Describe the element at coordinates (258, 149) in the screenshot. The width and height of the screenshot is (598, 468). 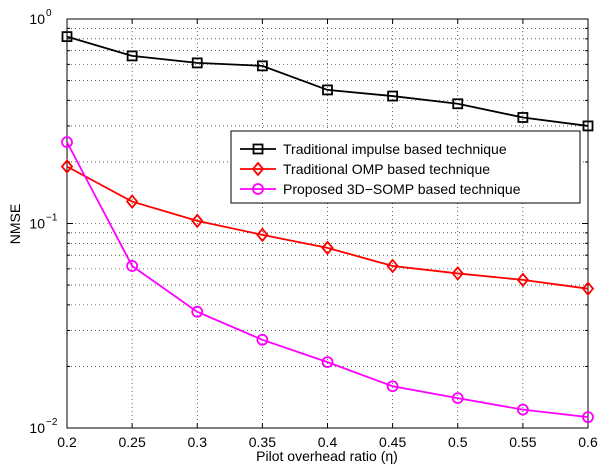
I see `legend-marker-square` at that location.